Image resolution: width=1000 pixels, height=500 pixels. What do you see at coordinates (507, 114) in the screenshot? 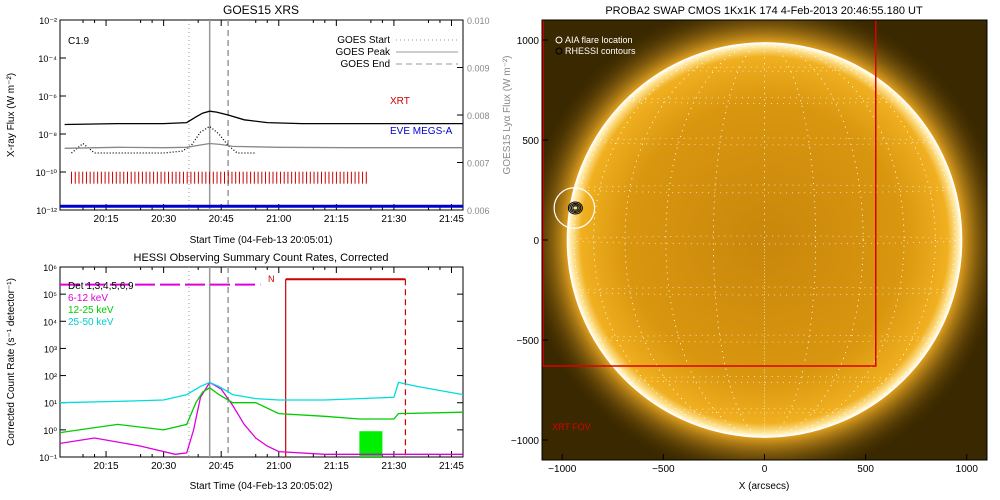
I see `goes-y2label: GOES15 Lyα Flux (W m⁻²)` at bounding box center [507, 114].